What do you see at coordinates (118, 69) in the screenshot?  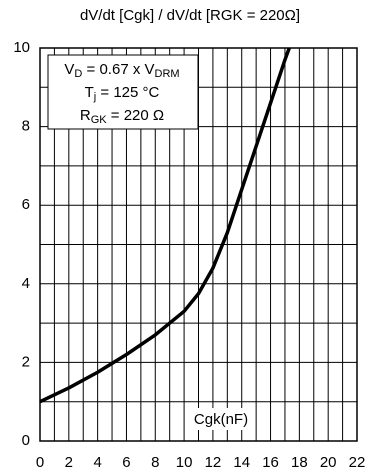 I see `annotation-text: = 0.67 x V` at bounding box center [118, 69].